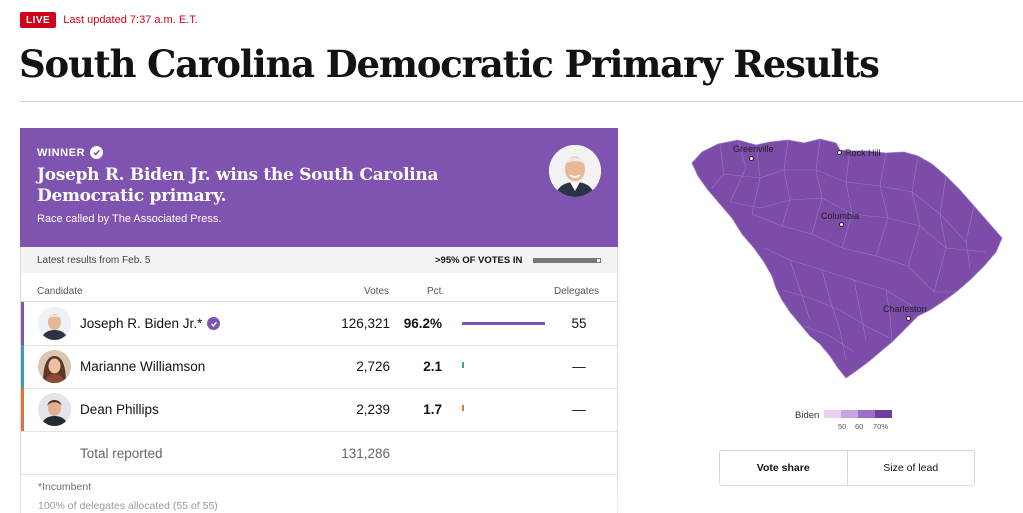  Describe the element at coordinates (575, 171) in the screenshot. I see `winner-avatar` at that location.